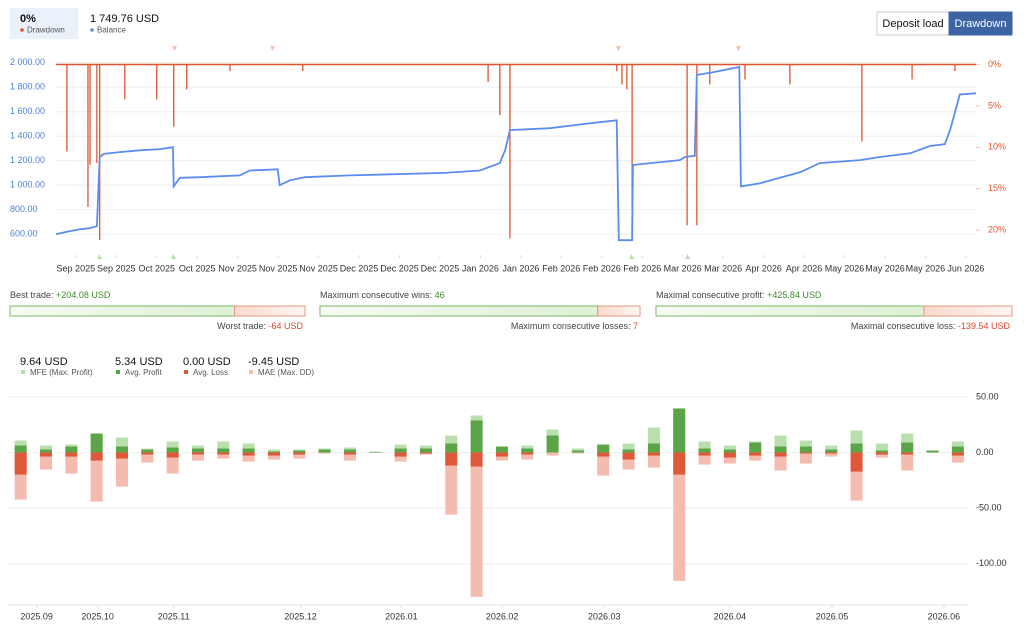  I want to click on y2-tick-label: 15%, so click(997, 188).